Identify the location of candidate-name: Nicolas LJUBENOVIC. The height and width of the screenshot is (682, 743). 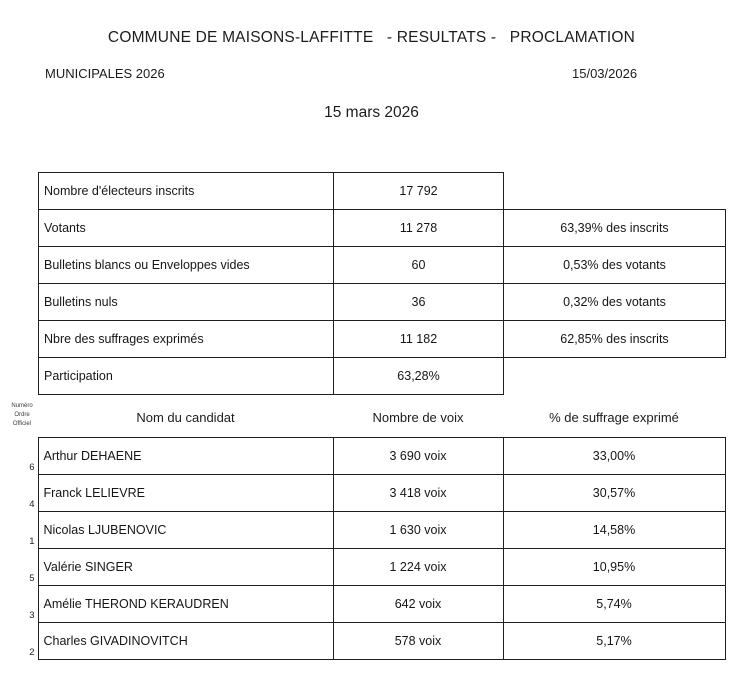
(185, 530).